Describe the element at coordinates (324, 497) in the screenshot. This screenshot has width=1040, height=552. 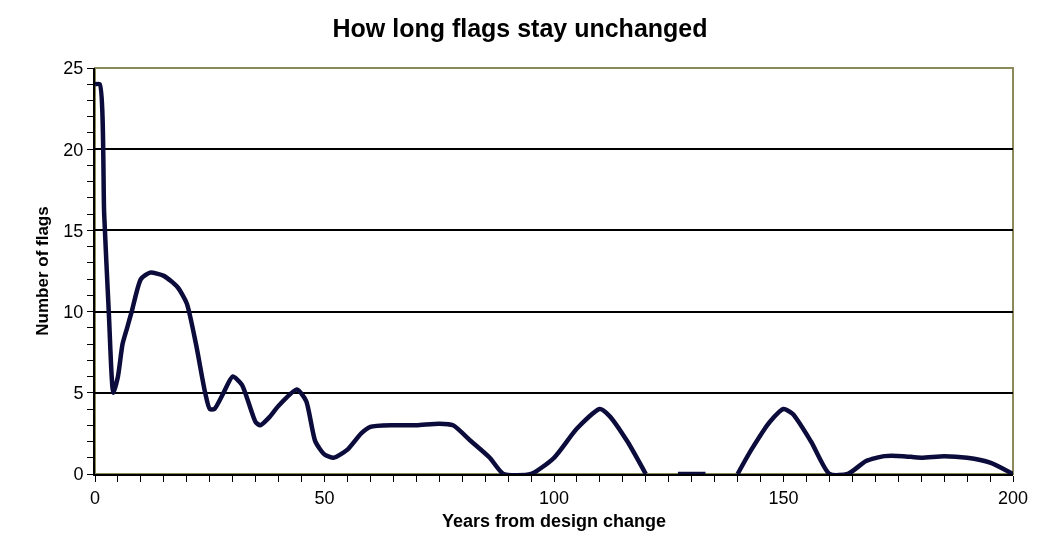
I see `x-tick-label: 50` at that location.